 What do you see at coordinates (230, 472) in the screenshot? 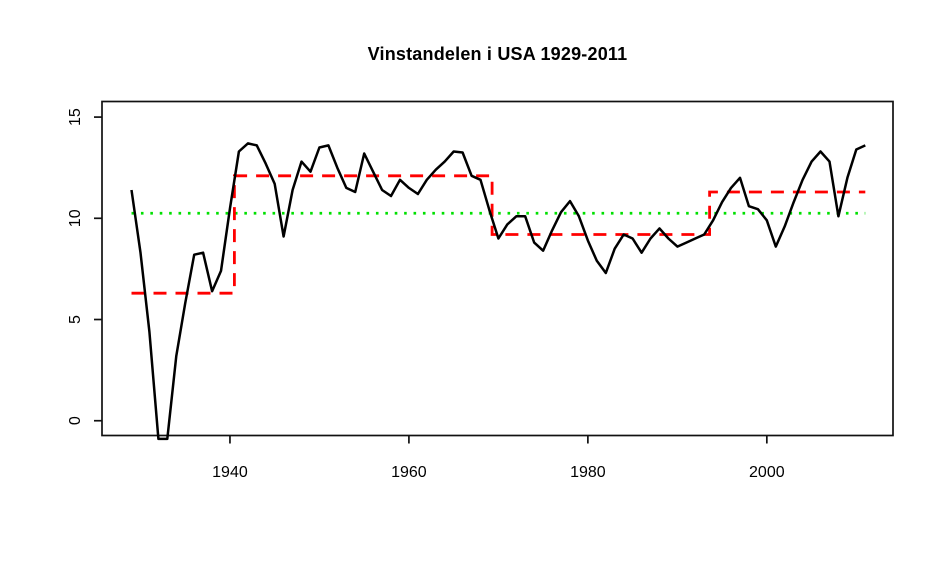
I see `x-axis-tick-label: 1940` at bounding box center [230, 472].